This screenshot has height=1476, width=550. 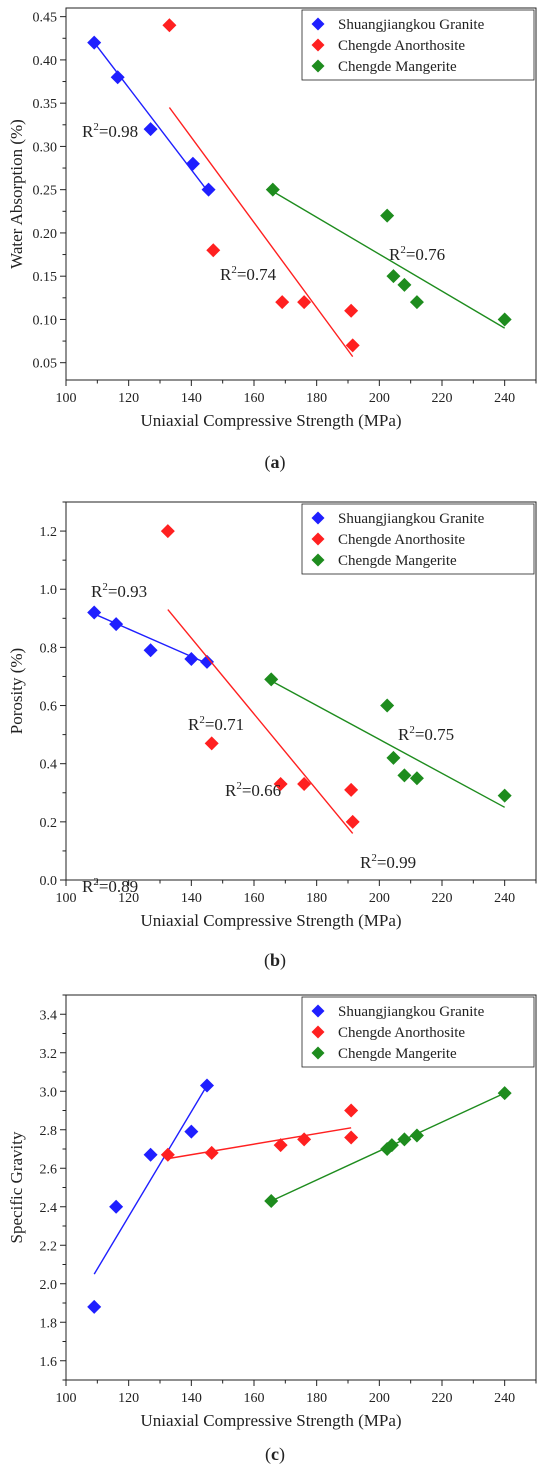 I want to click on y-tick-label: 0.2, so click(x=49, y=823).